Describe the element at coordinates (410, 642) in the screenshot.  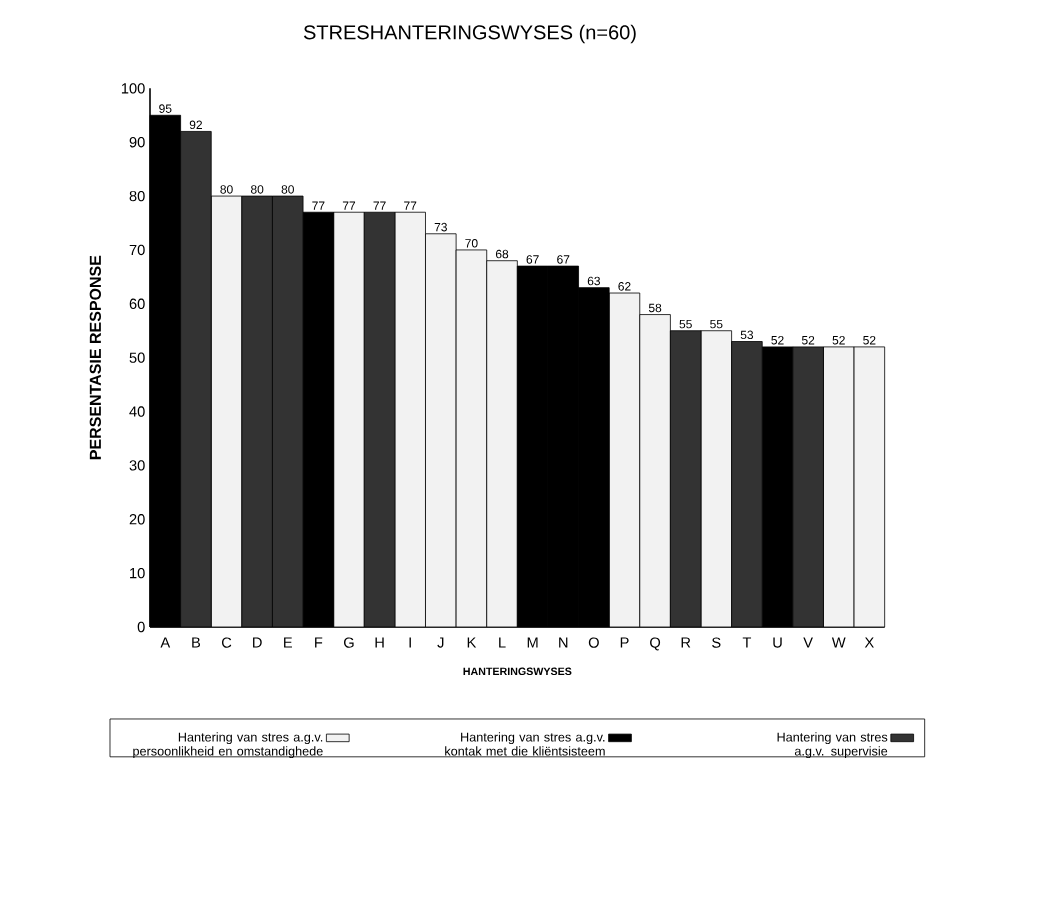
I see `x-tick-label: I` at that location.